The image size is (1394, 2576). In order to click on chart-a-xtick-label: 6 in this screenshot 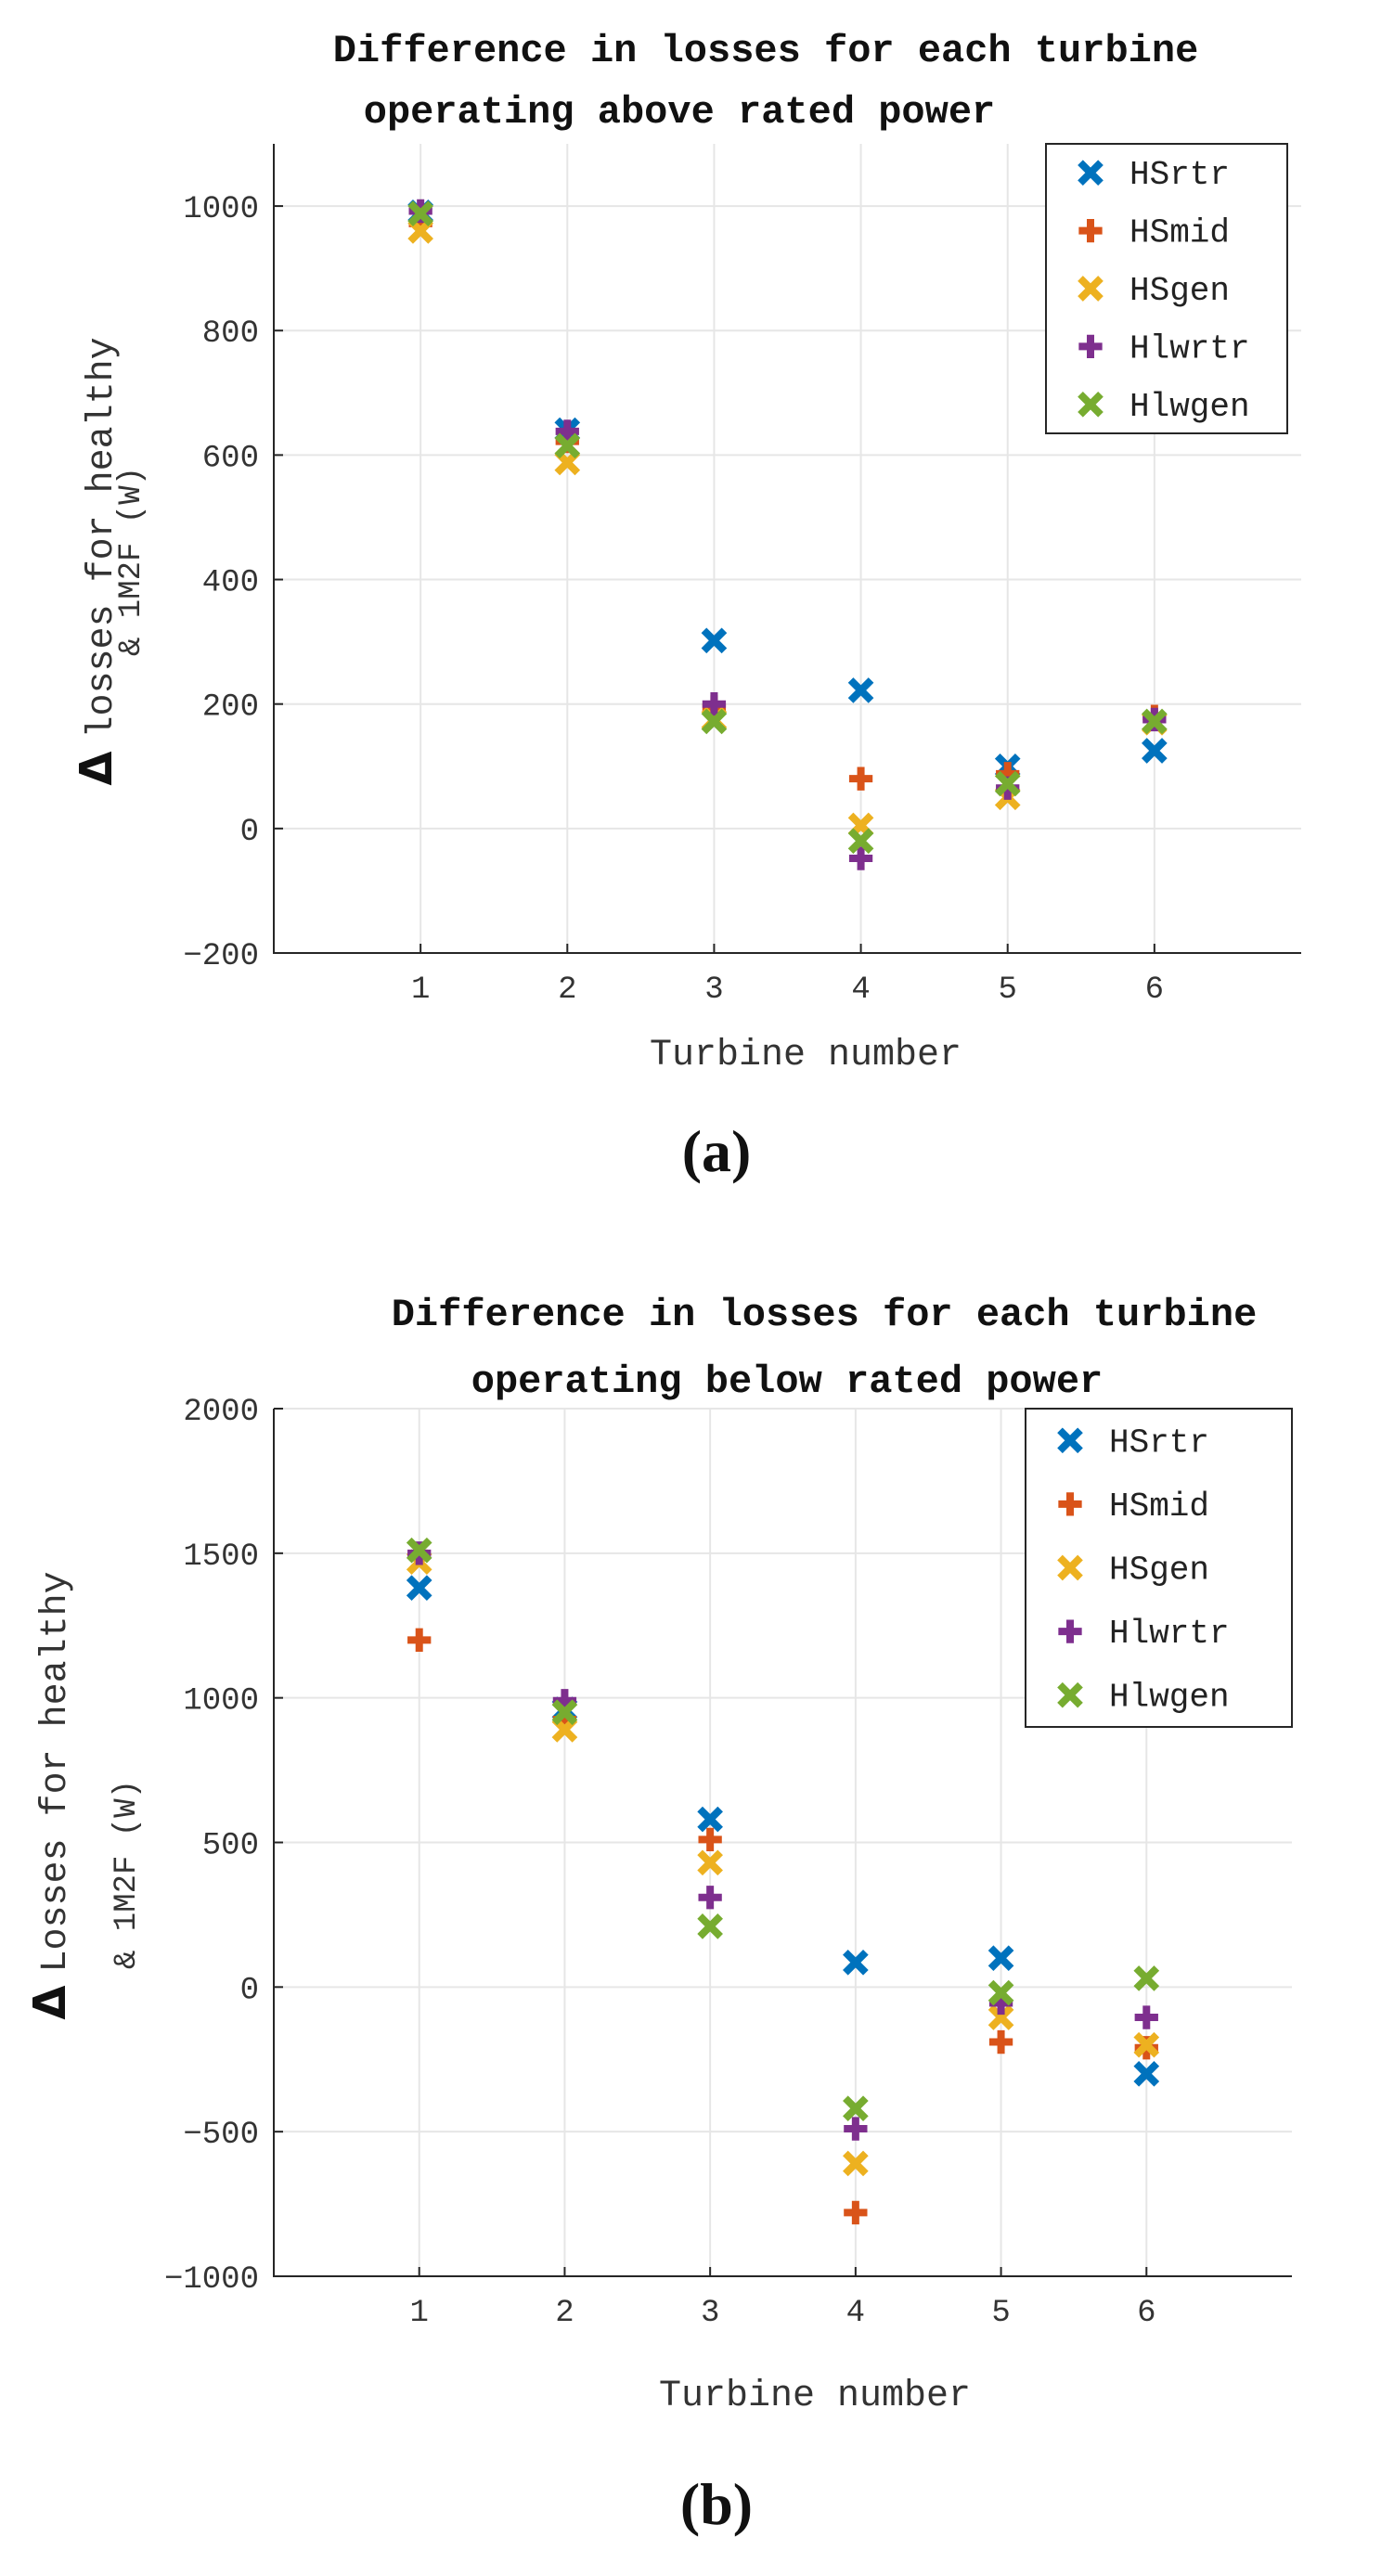, I will do `click(1154, 990)`.